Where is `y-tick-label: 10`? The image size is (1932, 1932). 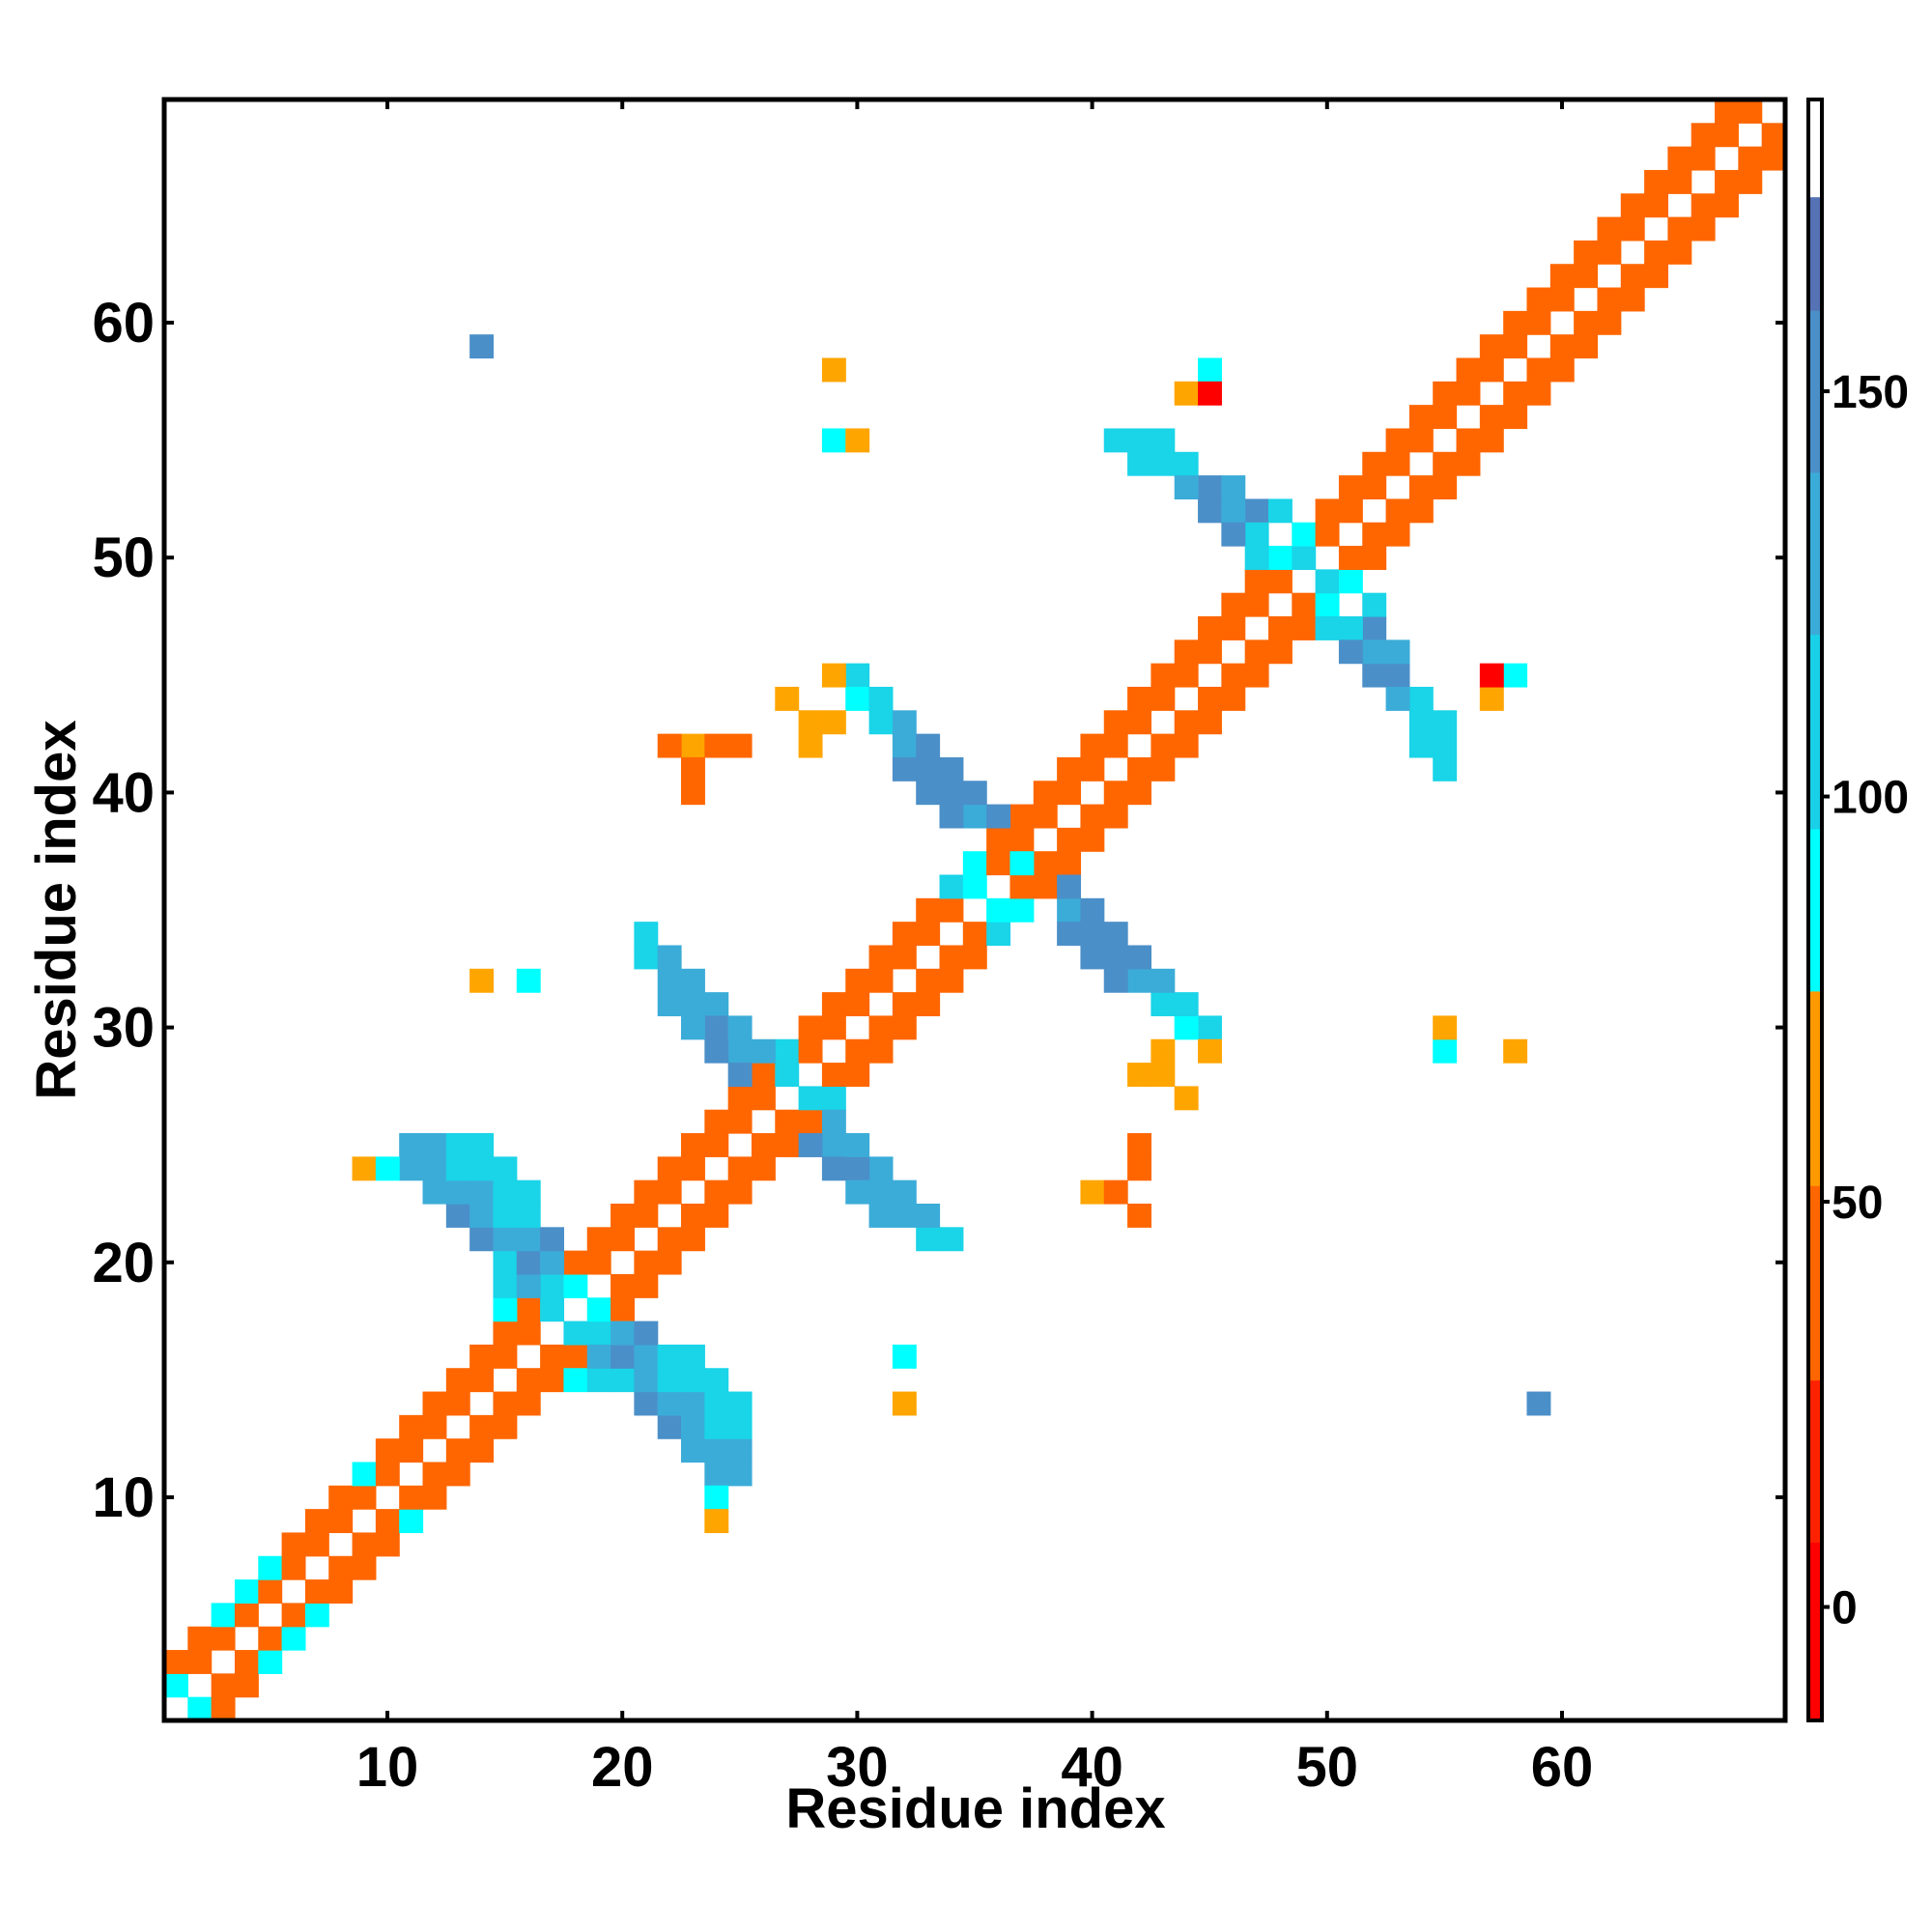
y-tick-label: 10 is located at coordinates (123, 1497).